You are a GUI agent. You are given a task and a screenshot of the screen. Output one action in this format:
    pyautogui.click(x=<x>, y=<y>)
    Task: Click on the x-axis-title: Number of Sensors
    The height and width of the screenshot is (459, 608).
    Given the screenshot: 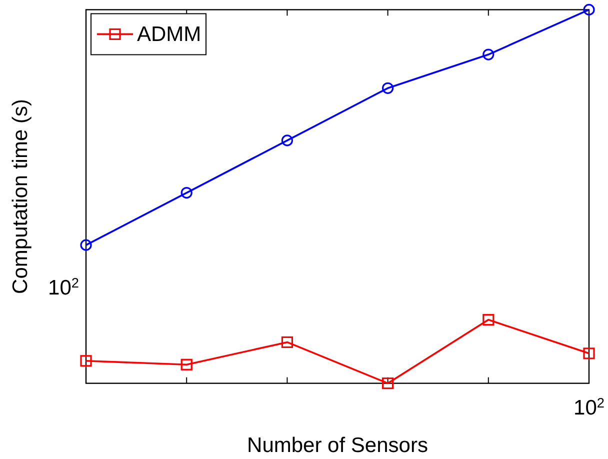 What is the action you would take?
    pyautogui.click(x=337, y=445)
    